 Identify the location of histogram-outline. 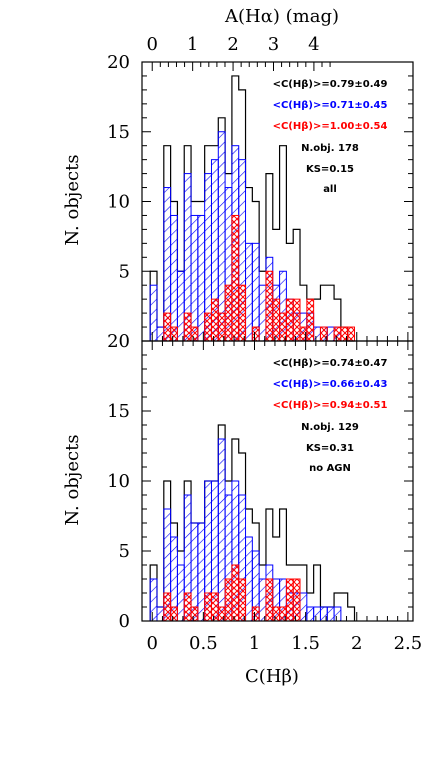
(252, 522).